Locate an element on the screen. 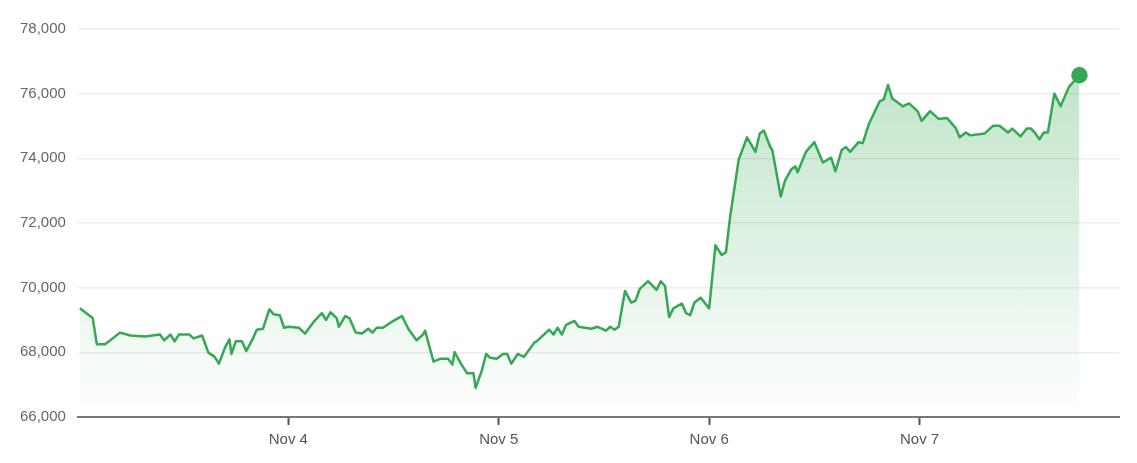 This screenshot has width=1137, height=463. y-tick-label: 66,000 is located at coordinates (42, 416).